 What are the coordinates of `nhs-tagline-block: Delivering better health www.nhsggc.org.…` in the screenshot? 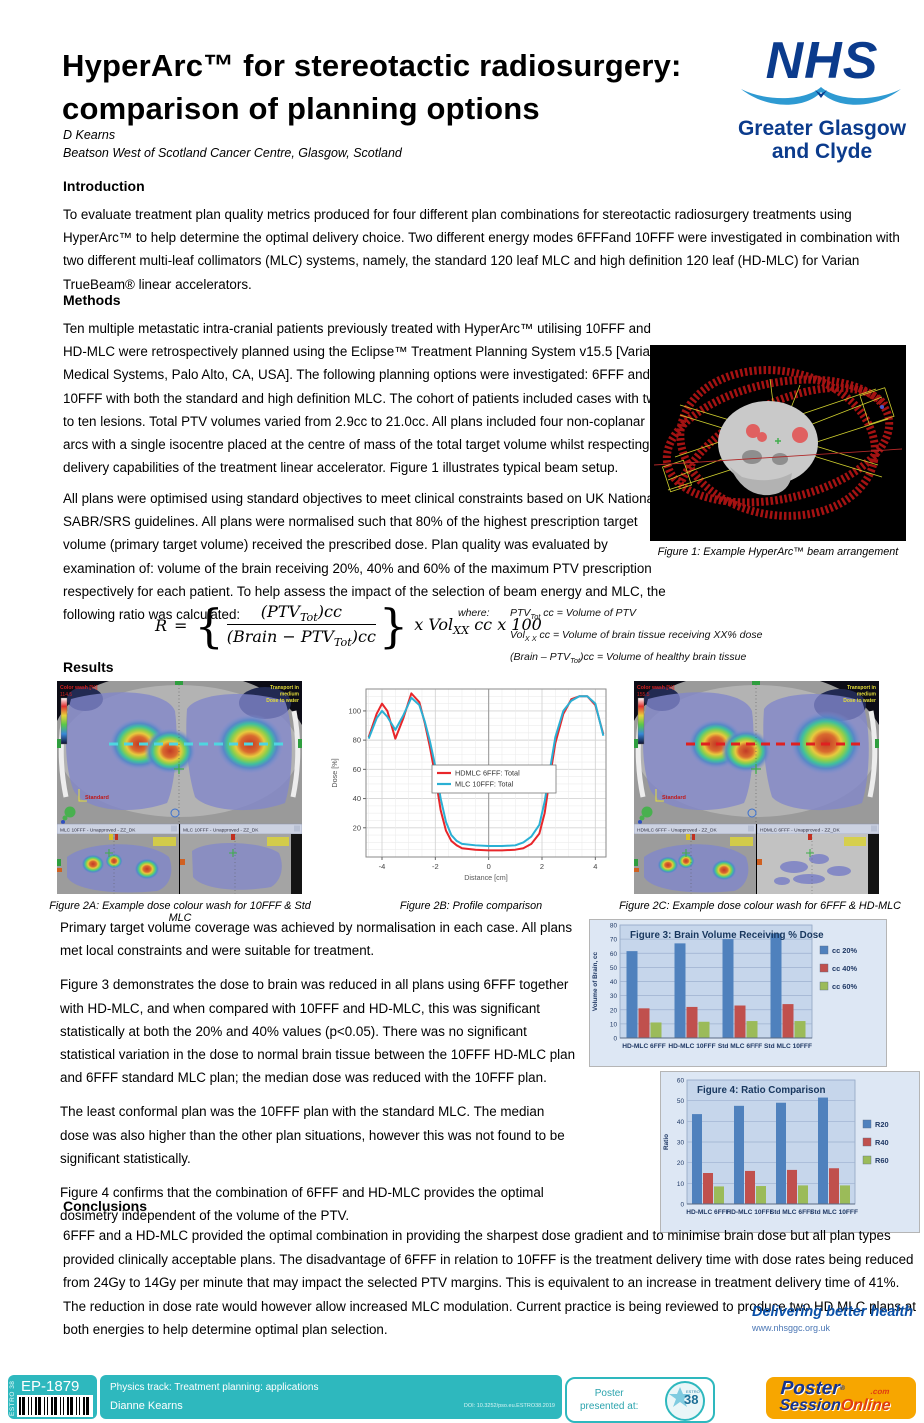 It's located at (832, 1318).